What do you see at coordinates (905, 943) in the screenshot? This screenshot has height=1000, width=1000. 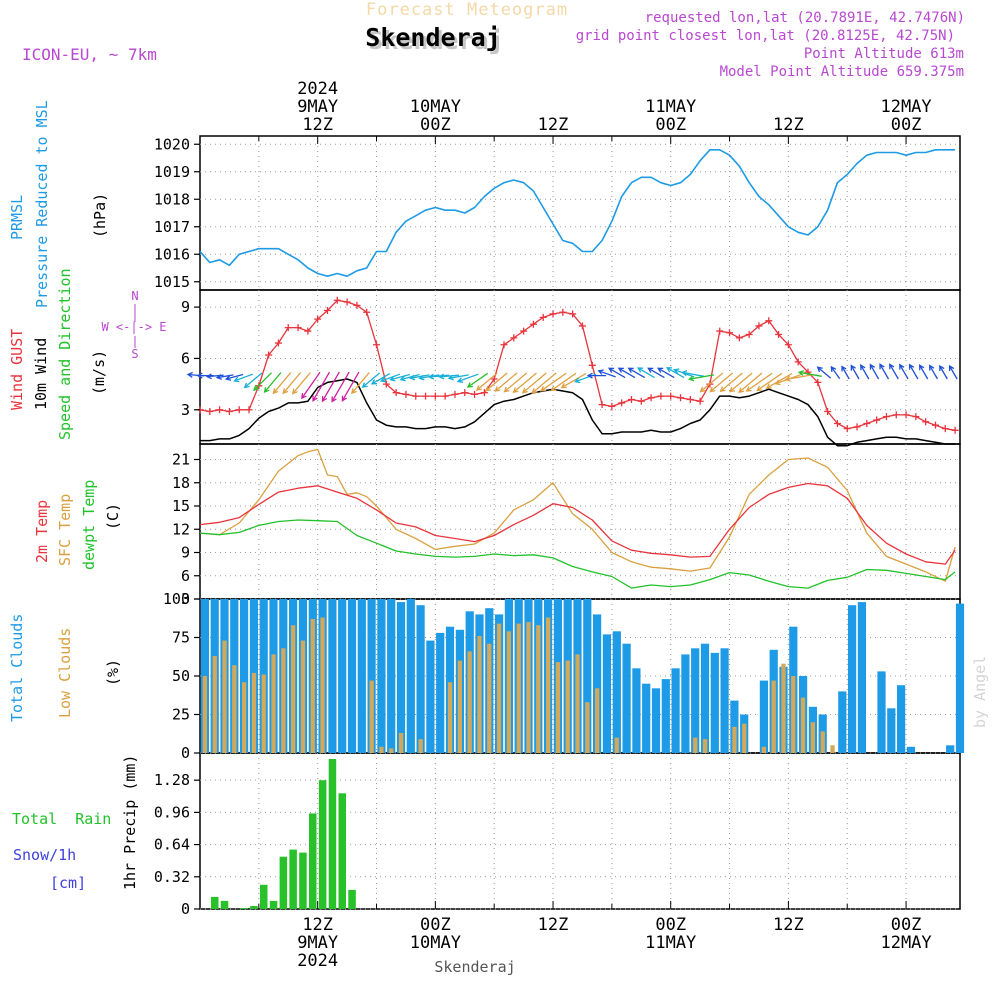 I see `time-label-bottom: 12MAY` at bounding box center [905, 943].